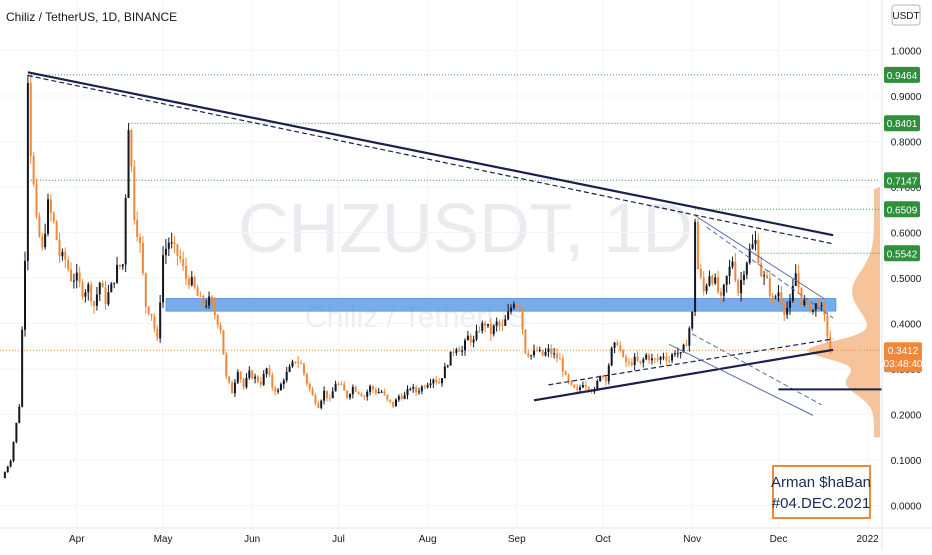  What do you see at coordinates (906, 97) in the screenshot?
I see `price-tick-label: 0.9000` at bounding box center [906, 97].